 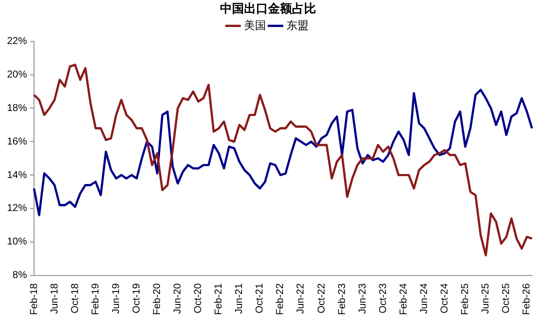 I want to click on x-tick-label: Feb-19, so click(x=96, y=299).